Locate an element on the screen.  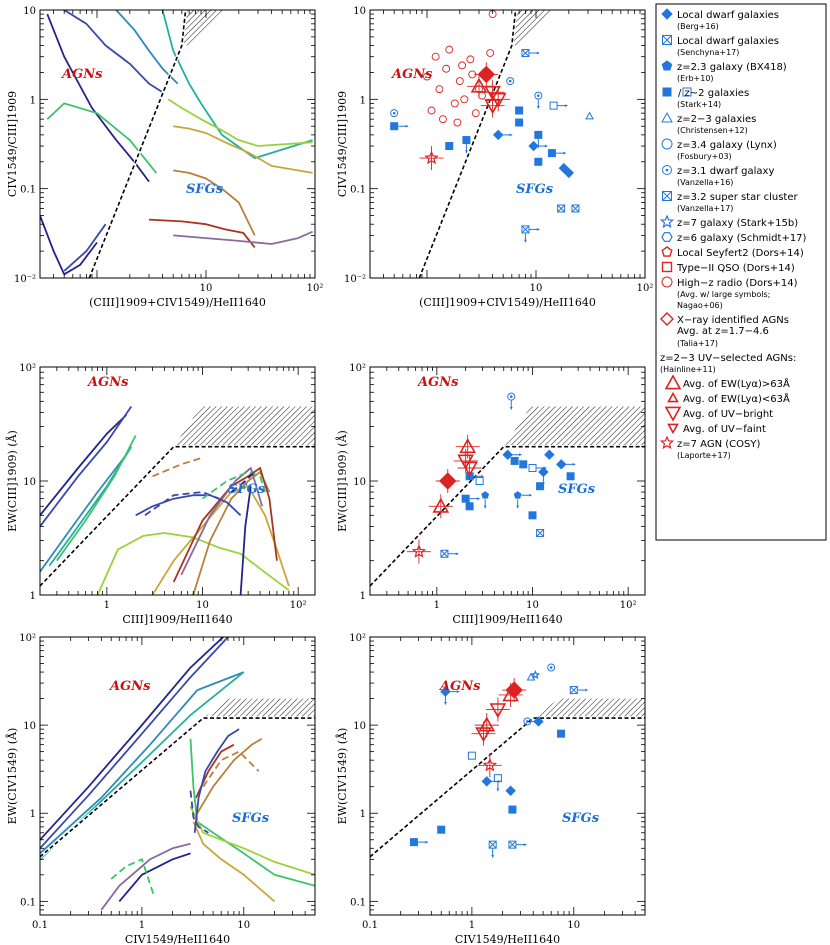
legend-item: z=2−3 UV−selected AGNs:(Hainline+11) is located at coordinates (728, 363).